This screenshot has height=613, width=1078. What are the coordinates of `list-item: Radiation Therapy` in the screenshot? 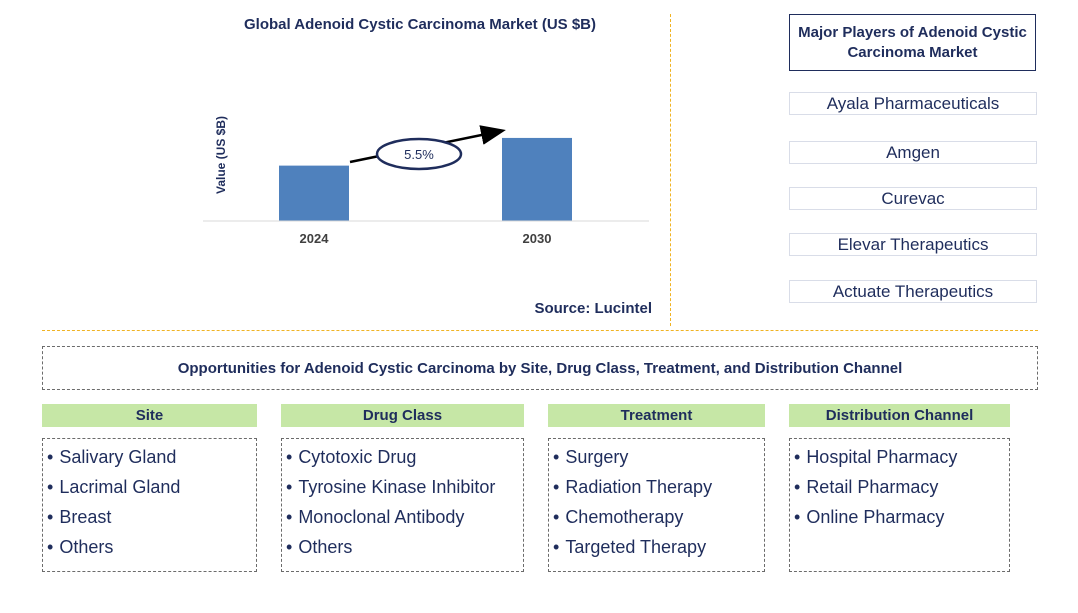 It's located at (658, 487).